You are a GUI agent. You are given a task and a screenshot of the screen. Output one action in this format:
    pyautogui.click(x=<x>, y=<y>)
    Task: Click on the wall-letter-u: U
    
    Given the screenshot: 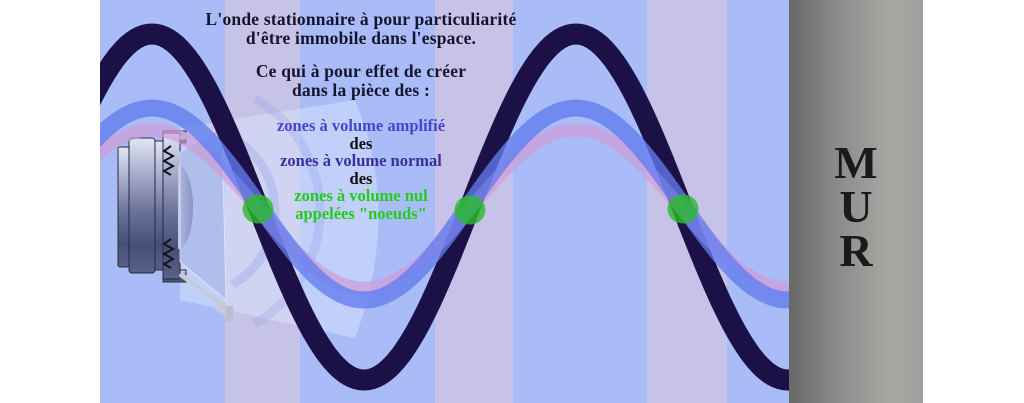 What is the action you would take?
    pyautogui.click(x=856, y=206)
    